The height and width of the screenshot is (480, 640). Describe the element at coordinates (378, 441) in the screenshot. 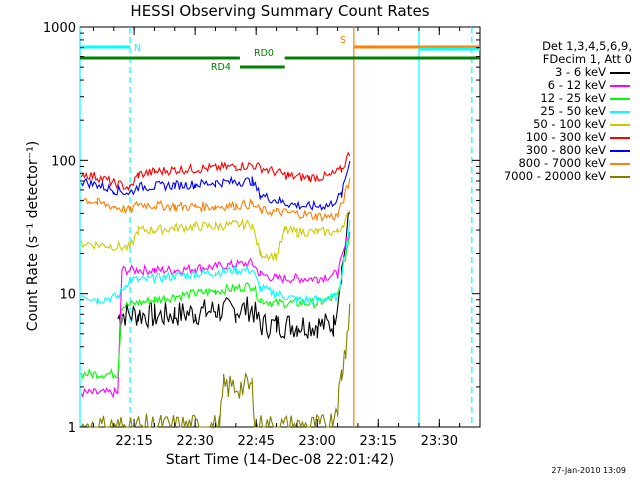

I see `x-tick-label: 23:15` at that location.